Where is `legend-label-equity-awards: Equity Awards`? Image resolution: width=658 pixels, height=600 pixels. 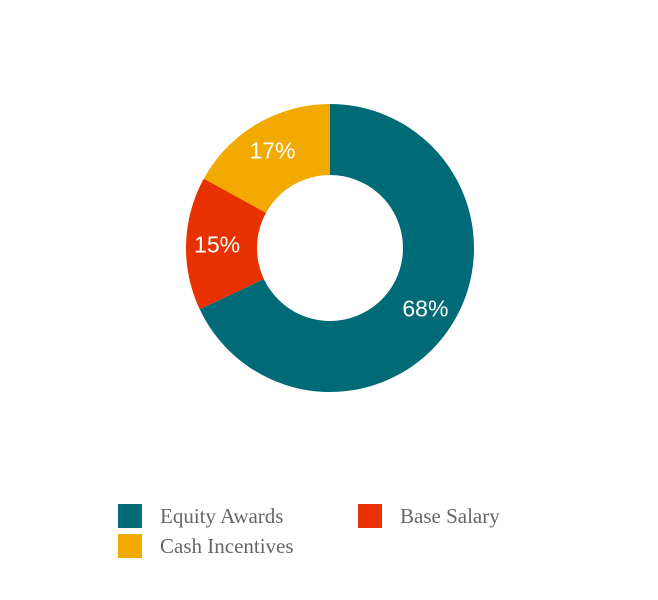 legend-label-equity-awards: Equity Awards is located at coordinates (222, 515).